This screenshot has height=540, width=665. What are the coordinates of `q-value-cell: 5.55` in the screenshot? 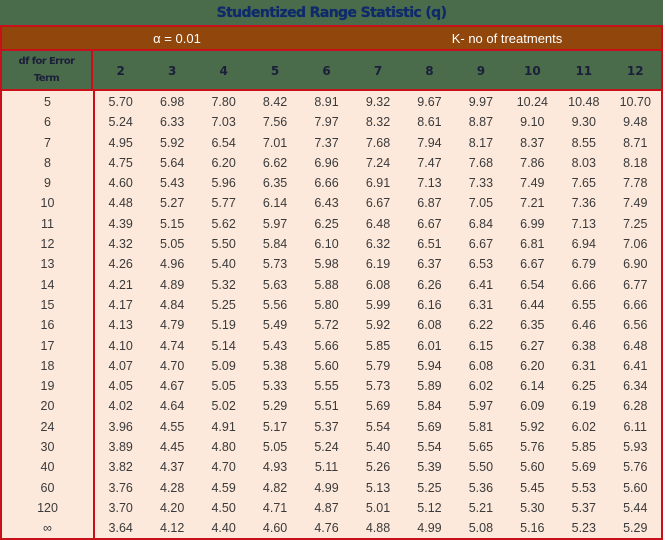 It's located at (326, 386).